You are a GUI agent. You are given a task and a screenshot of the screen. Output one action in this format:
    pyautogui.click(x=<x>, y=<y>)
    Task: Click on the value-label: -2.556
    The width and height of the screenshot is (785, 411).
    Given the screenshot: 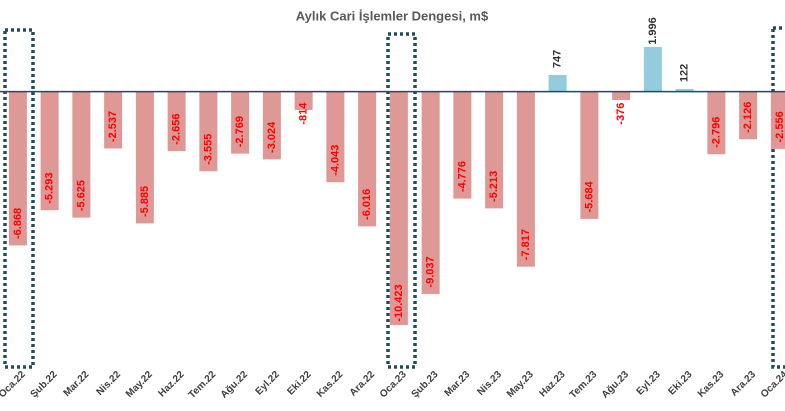 What is the action you would take?
    pyautogui.click(x=779, y=126)
    